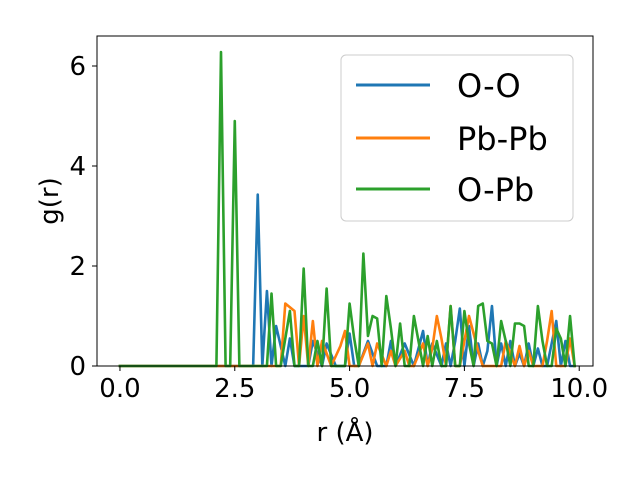  Describe the element at coordinates (489, 86) in the screenshot. I see `legend-label-o-o: O-O` at that location.